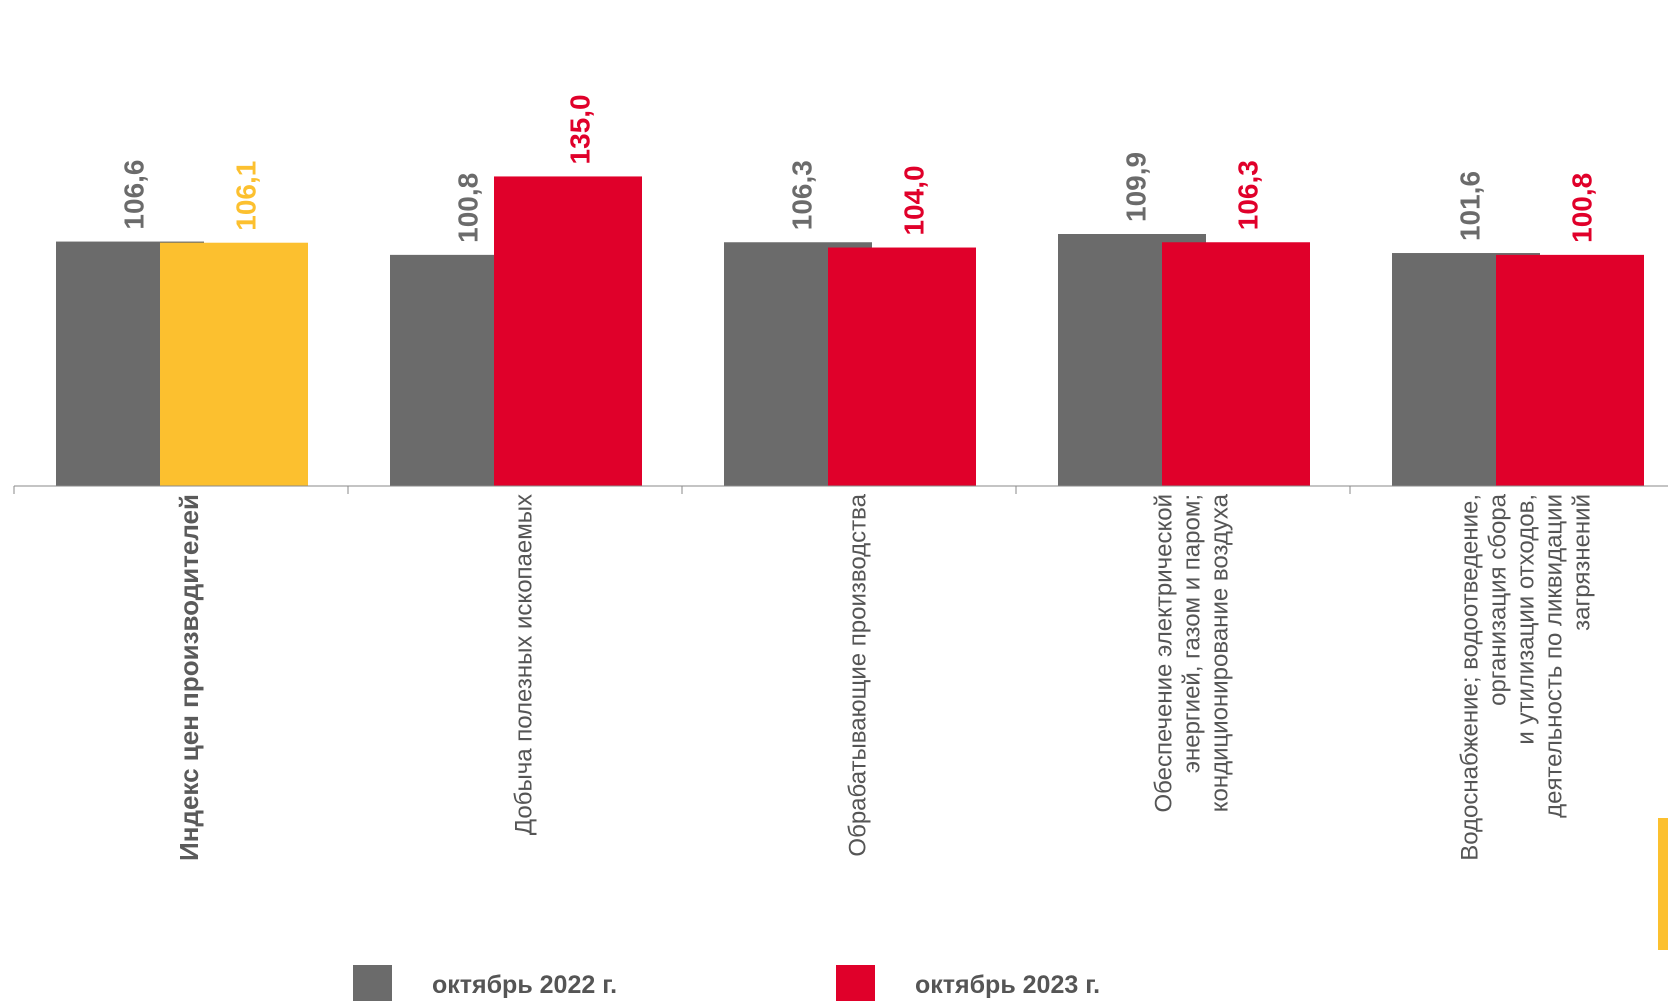  Describe the element at coordinates (1247, 195) in the screenshot. I see `value-label-2023: 106,3` at that location.